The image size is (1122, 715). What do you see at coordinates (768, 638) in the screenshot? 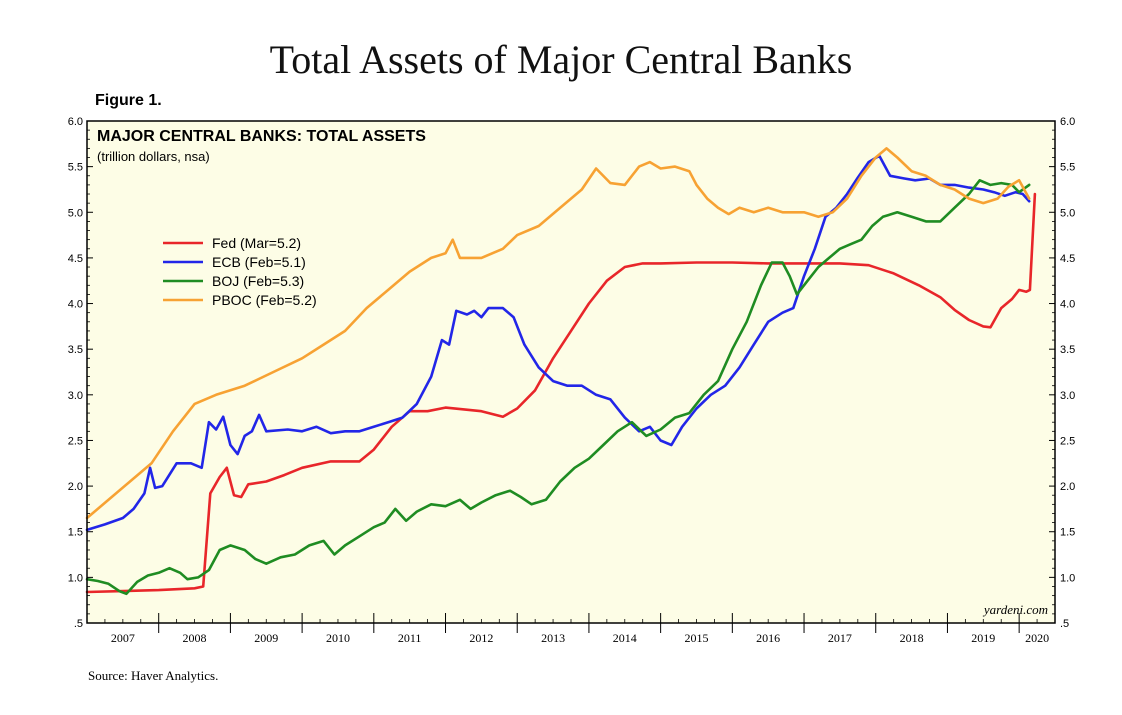
I see `x-tick-label: 2016` at bounding box center [768, 638].